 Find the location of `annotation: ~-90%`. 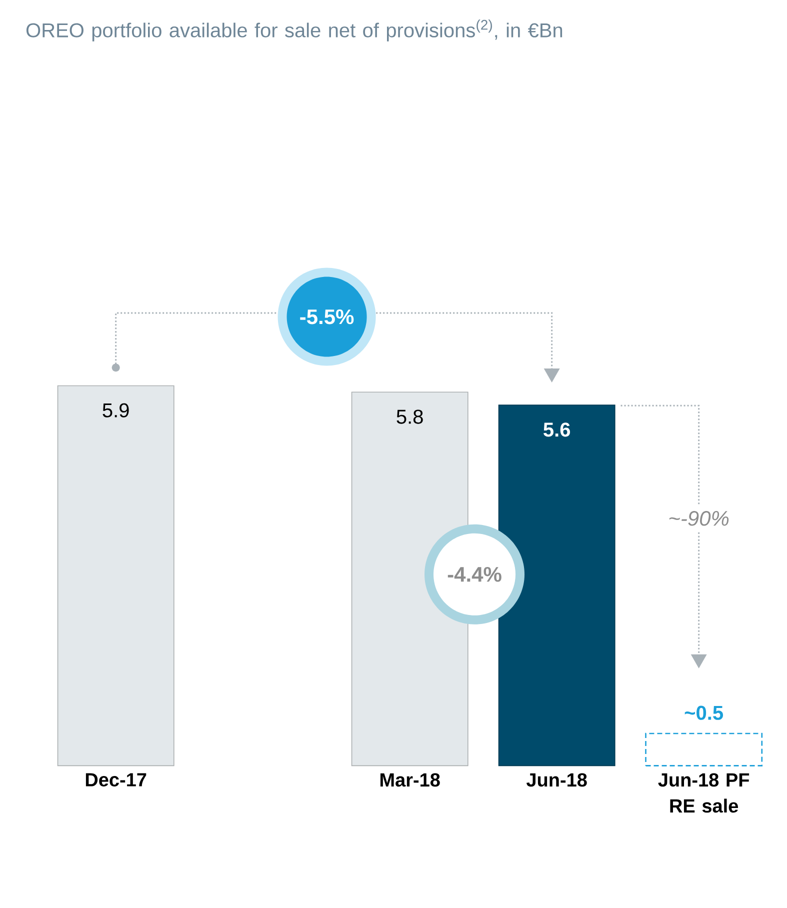

annotation: ~-90% is located at coordinates (699, 518).